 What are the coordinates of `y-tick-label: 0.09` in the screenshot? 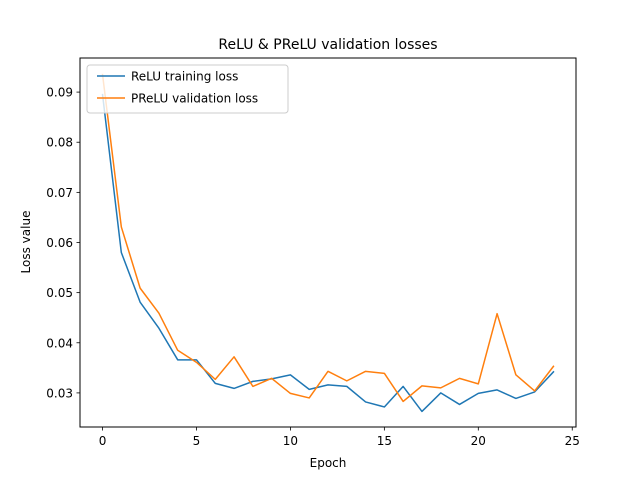 It's located at (59, 93).